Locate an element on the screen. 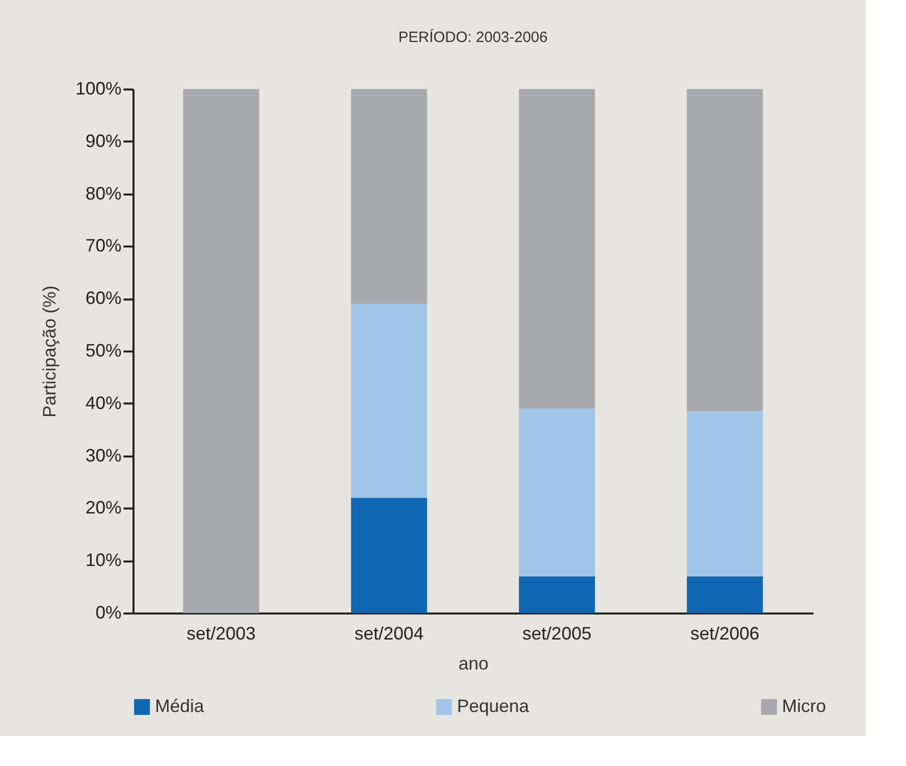 The height and width of the screenshot is (766, 906). y-tick-label: 70% is located at coordinates (103, 246).